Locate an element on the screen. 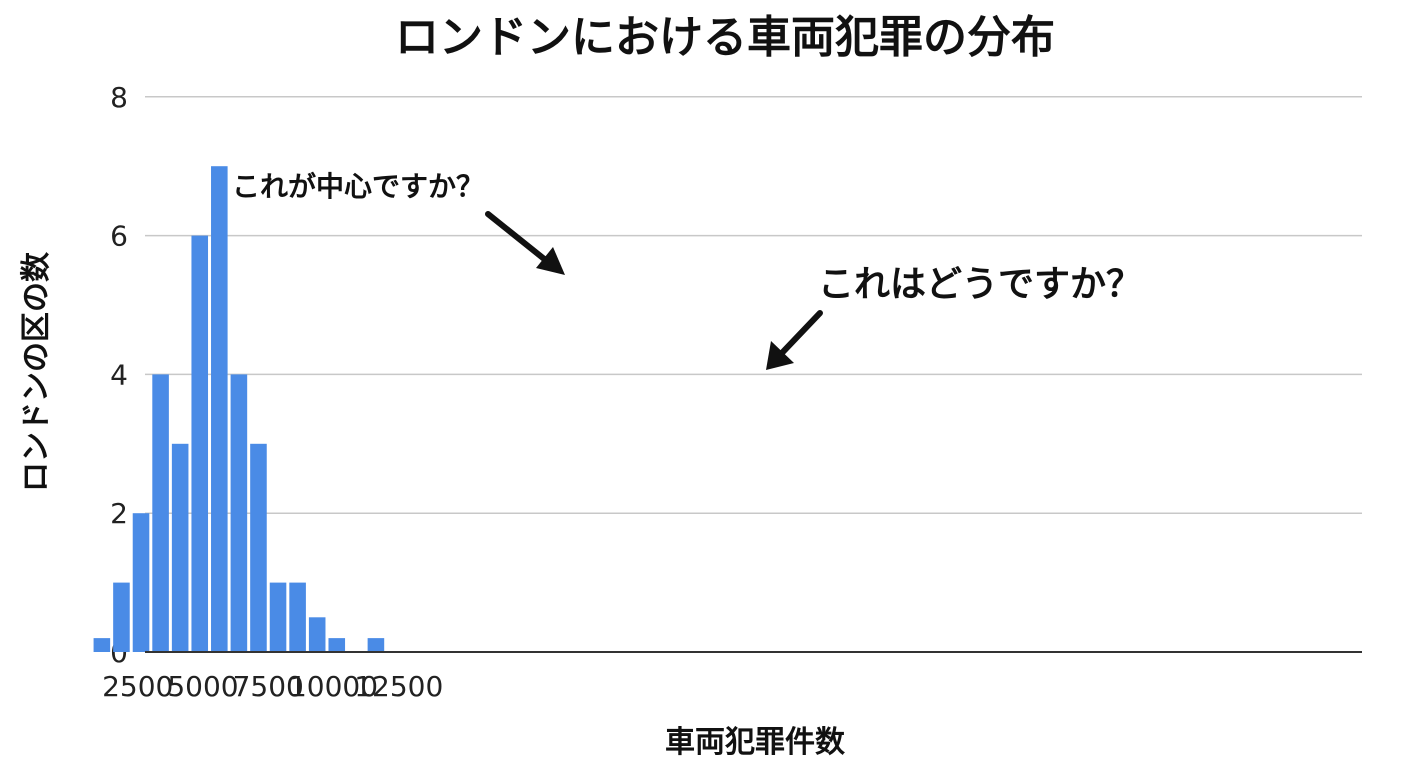 The width and height of the screenshot is (1408, 768). y-tick-label: 4 is located at coordinates (119, 374).